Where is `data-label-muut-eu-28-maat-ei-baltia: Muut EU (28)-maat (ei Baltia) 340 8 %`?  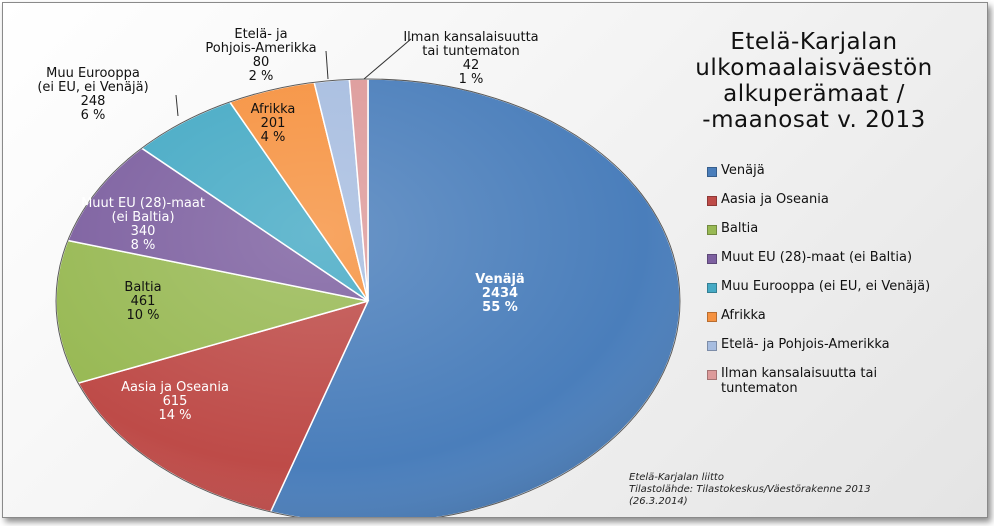
data-label-muut-eu-28-maat-ei-baltia: Muut EU (28)-maat (ei Baltia) 340 8 % is located at coordinates (143, 225).